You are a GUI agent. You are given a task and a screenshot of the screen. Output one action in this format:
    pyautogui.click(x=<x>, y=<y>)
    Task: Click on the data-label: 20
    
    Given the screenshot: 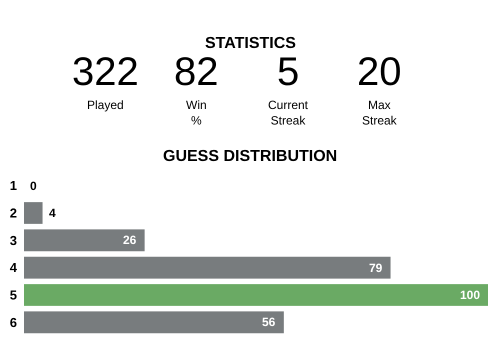 What is the action you would take?
    pyautogui.click(x=379, y=72)
    